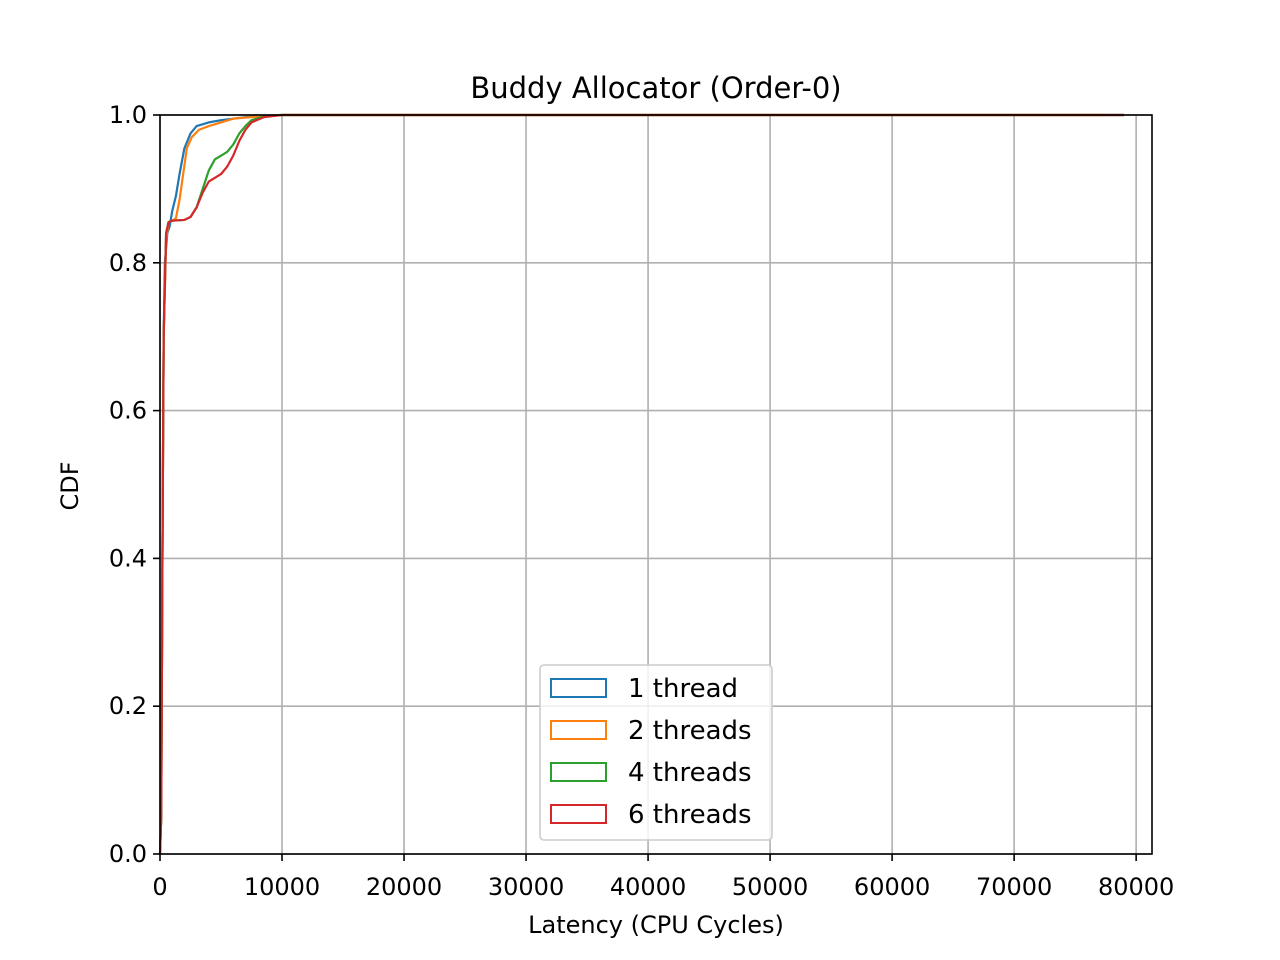 The height and width of the screenshot is (960, 1280). I want to click on legend: 1 thread 2 threads 4 threads 6 threads, so click(656, 752).